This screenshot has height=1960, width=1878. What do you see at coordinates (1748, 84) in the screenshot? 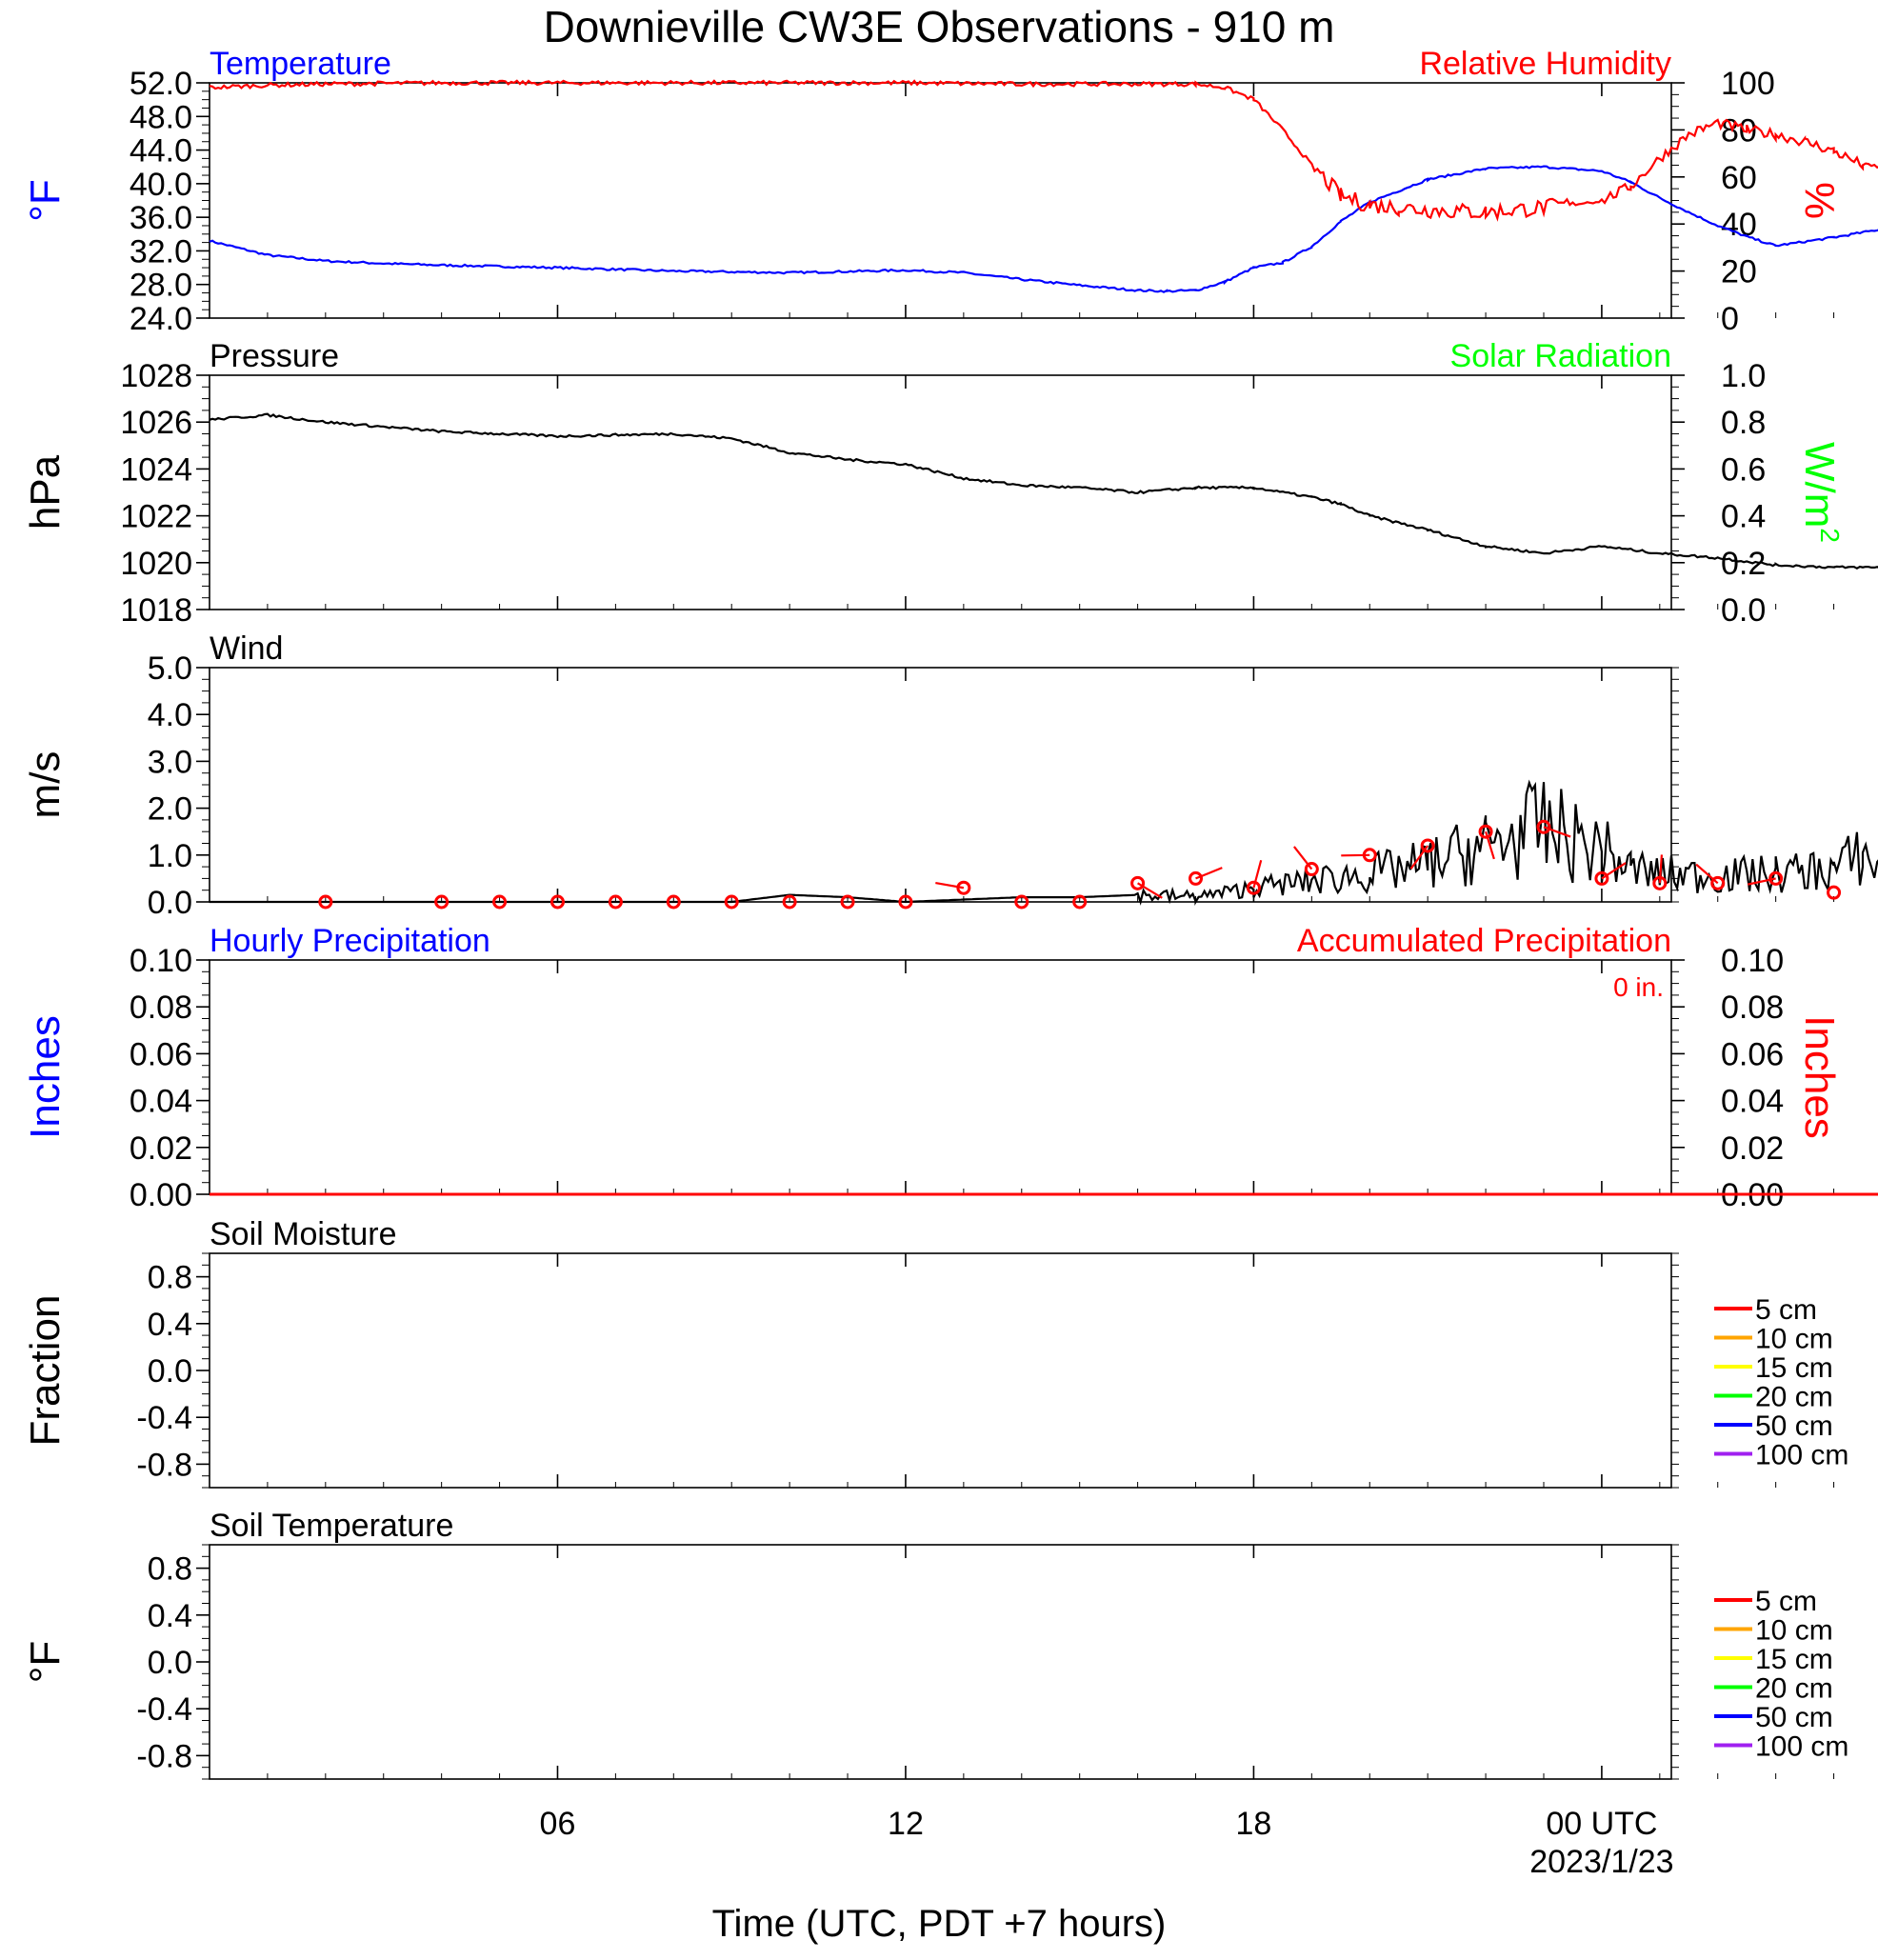
I see `y-right-tick-label: 100` at bounding box center [1748, 84].